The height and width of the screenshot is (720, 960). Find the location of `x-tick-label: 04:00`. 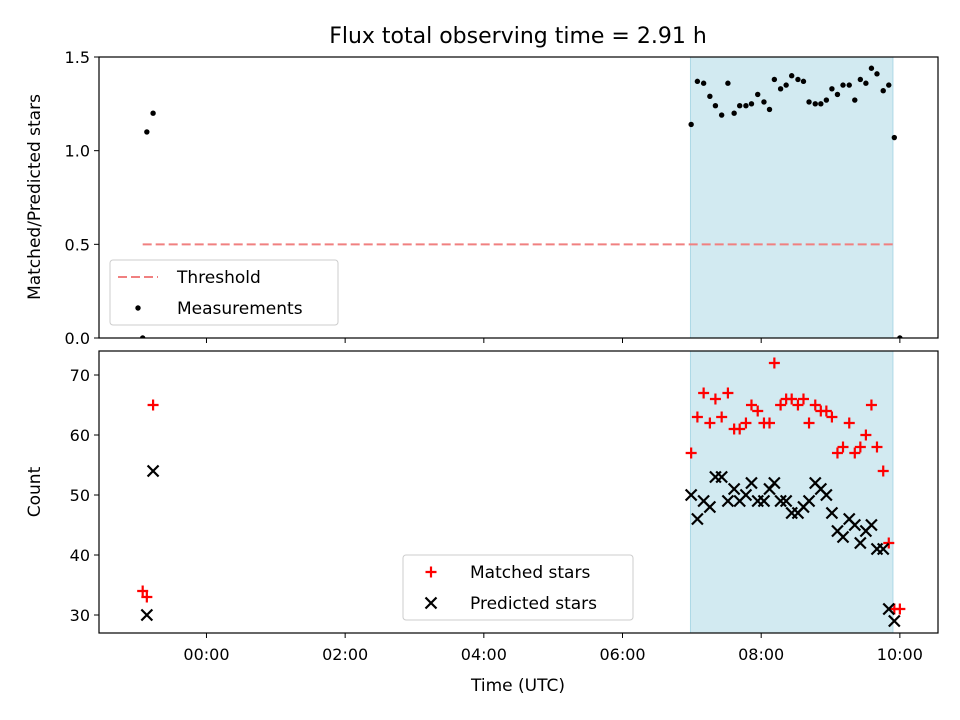

x-tick-label: 04:00 is located at coordinates (484, 654).